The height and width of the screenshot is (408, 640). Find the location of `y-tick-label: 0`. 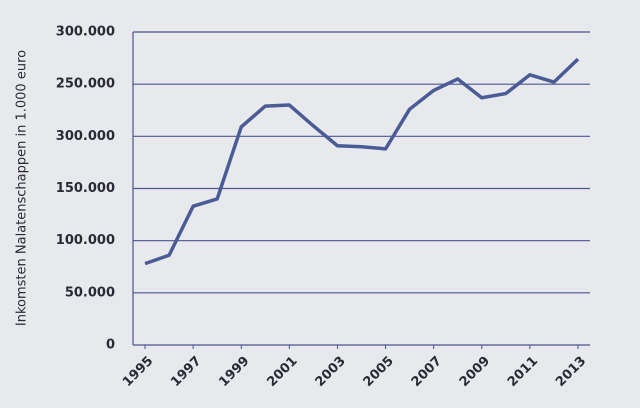

y-tick-label: 0 is located at coordinates (110, 345).